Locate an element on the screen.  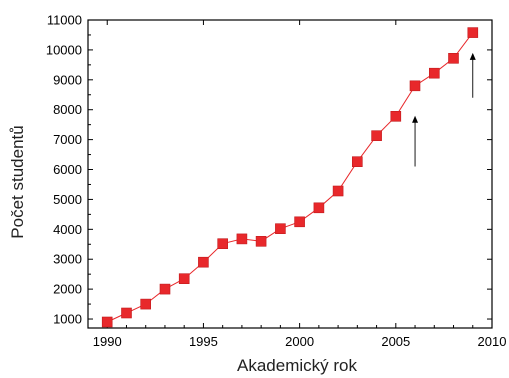
y-axis-title: Počet studentů is located at coordinates (17, 181).